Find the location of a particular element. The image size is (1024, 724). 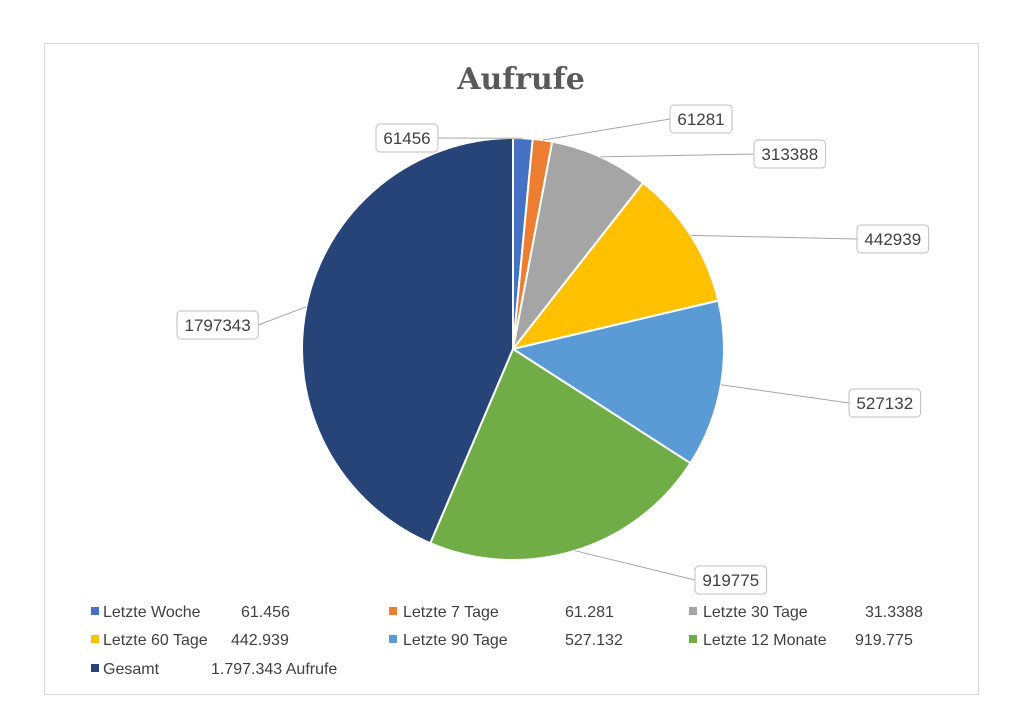

data-label-letzte-12-monate: 919775 is located at coordinates (731, 580).